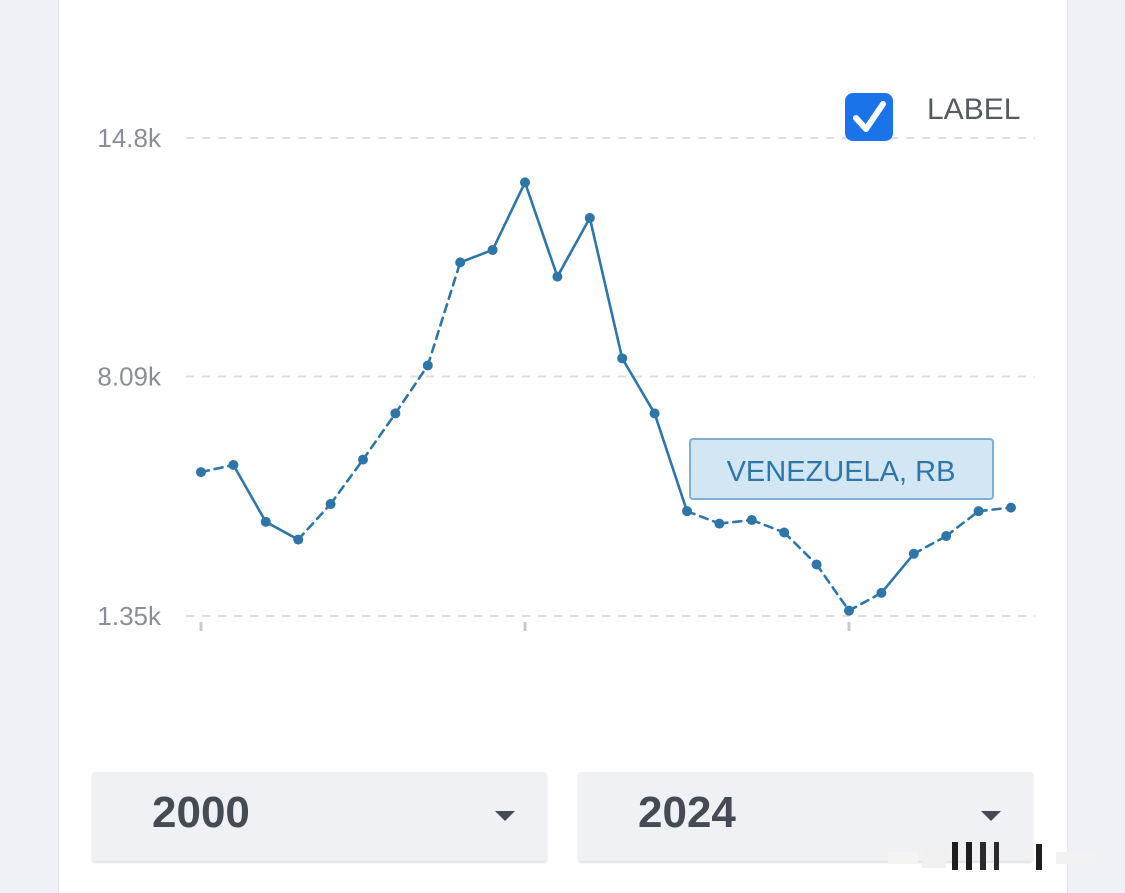  I want to click on y-tick-label: 8.09k, so click(129, 376).